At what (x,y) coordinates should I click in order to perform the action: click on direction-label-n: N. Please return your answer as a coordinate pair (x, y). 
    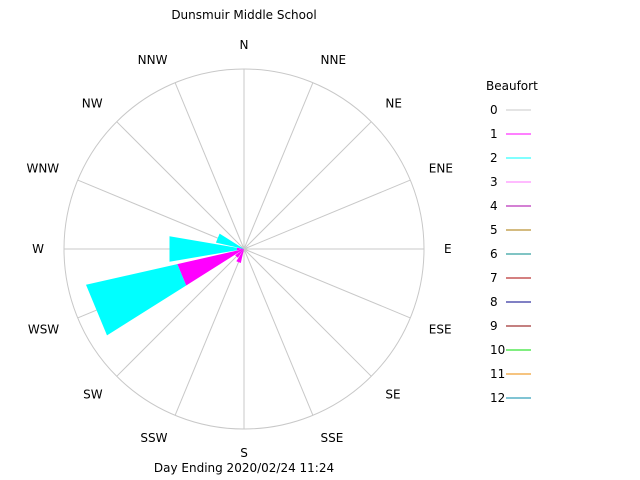
    Looking at the image, I should click on (244, 45).